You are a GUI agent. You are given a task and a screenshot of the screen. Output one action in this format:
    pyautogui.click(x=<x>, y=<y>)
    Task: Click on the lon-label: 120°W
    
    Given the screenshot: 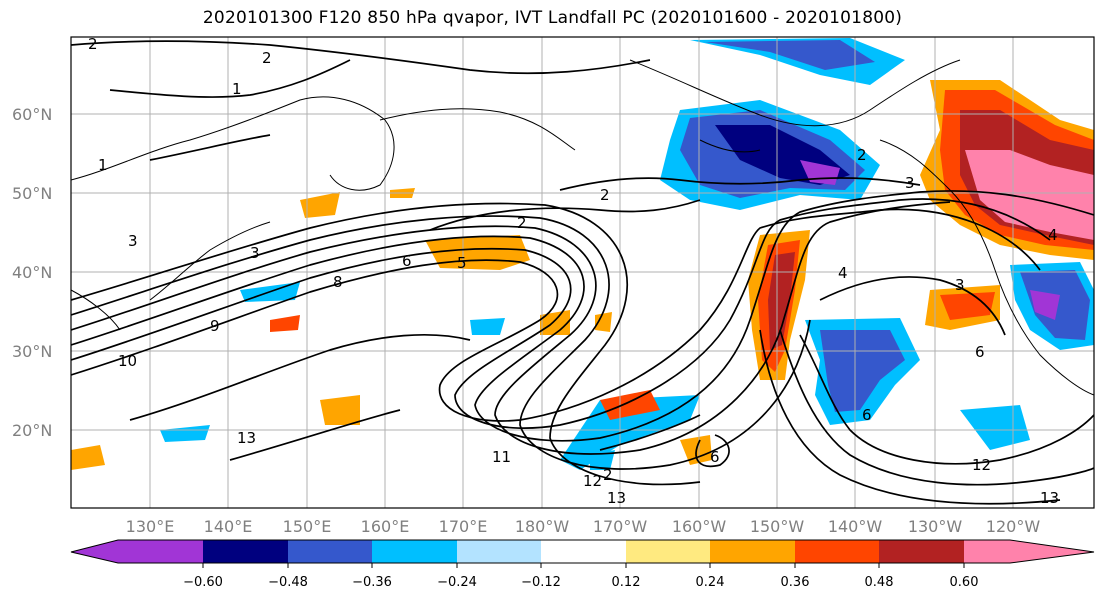 What is the action you would take?
    pyautogui.click(x=1013, y=526)
    